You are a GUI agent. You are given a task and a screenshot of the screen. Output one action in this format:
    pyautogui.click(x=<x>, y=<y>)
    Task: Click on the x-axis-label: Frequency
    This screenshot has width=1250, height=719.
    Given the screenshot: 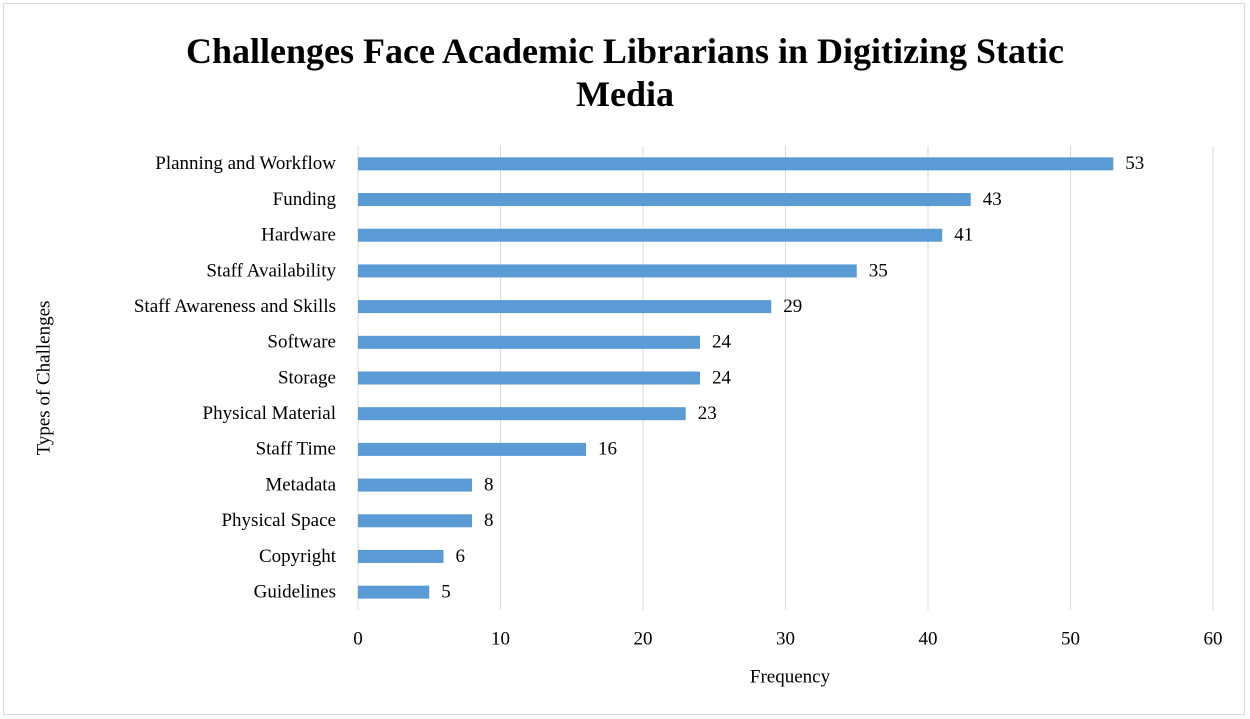 What is the action you would take?
    pyautogui.click(x=790, y=676)
    